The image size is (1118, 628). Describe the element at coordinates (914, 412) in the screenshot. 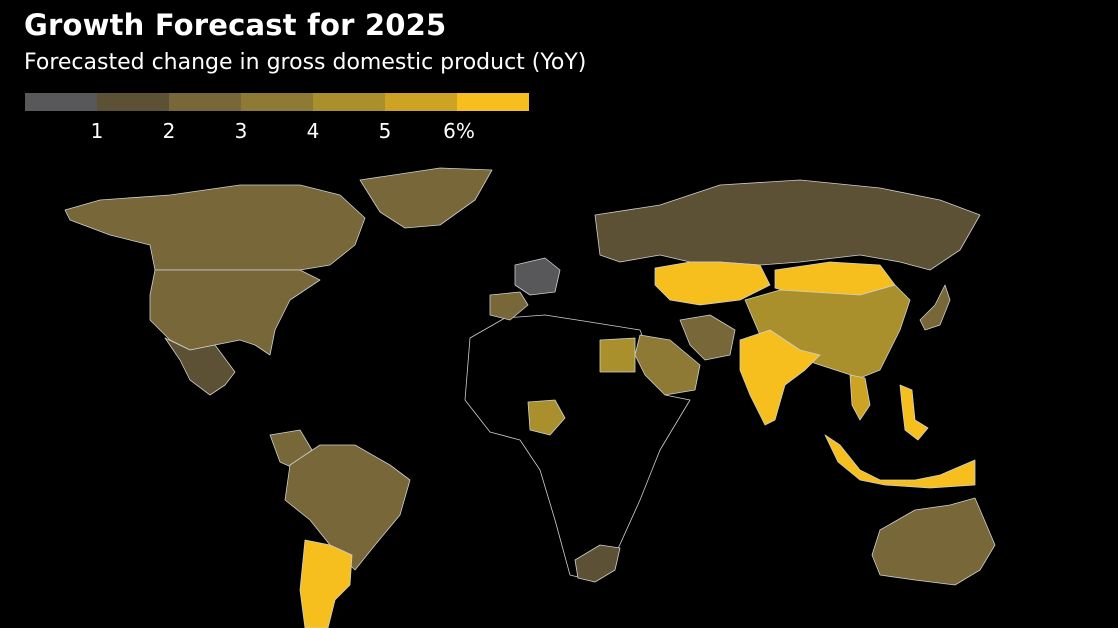

I see `region-philippines` at that location.